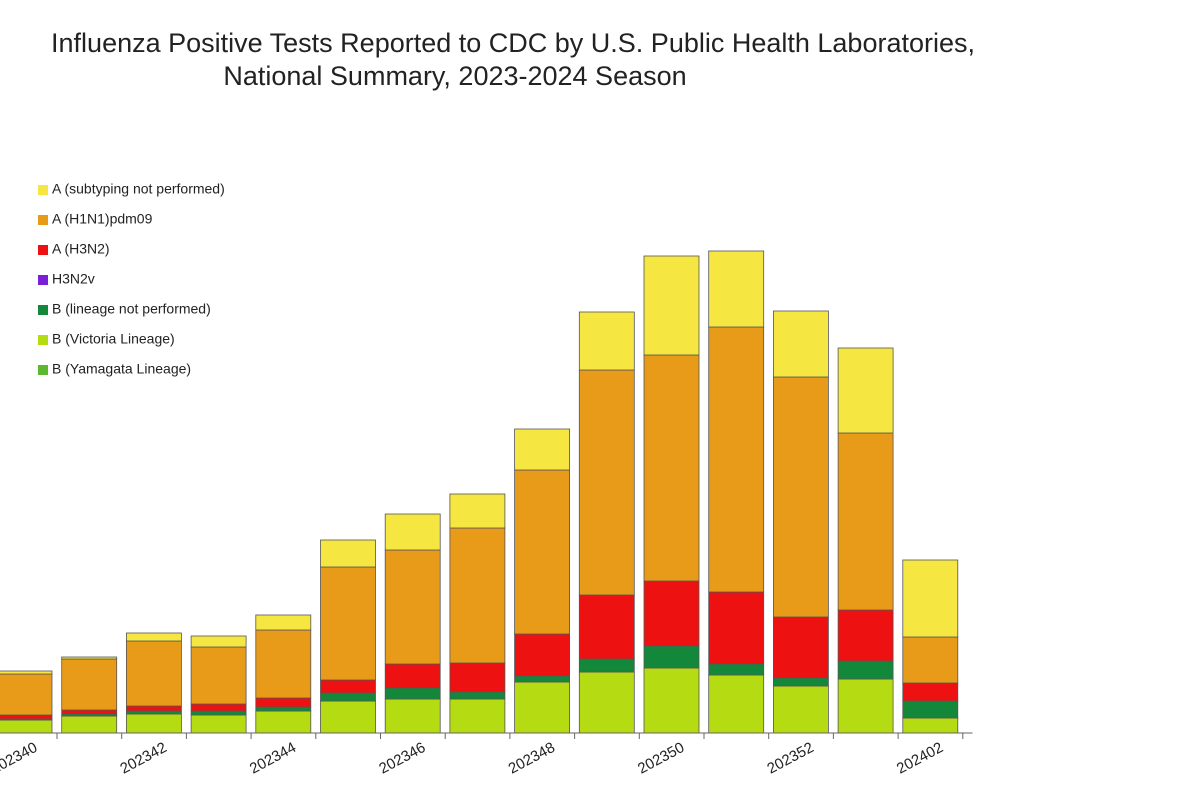 This screenshot has width=1200, height=800. Describe the element at coordinates (131, 309) in the screenshot. I see `legend-label: B (lineage not performed)` at that location.